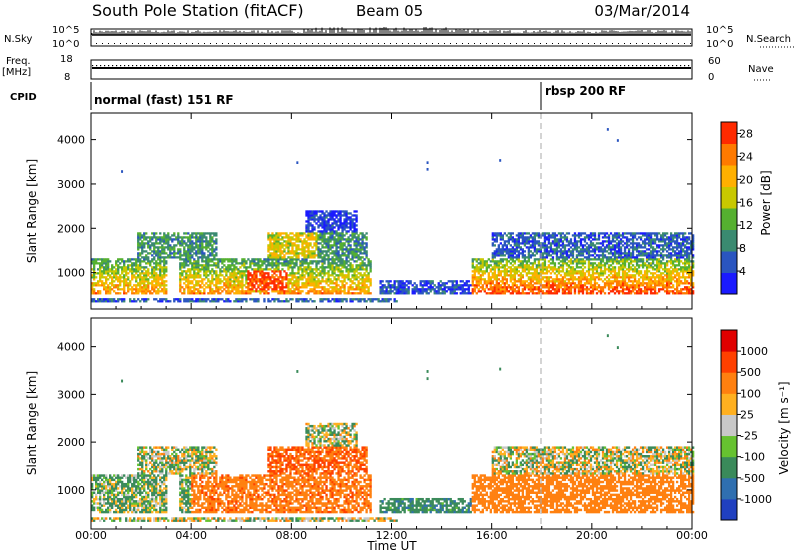  What do you see at coordinates (66, 59) in the screenshot?
I see `freq-axis-top: 18` at bounding box center [66, 59].